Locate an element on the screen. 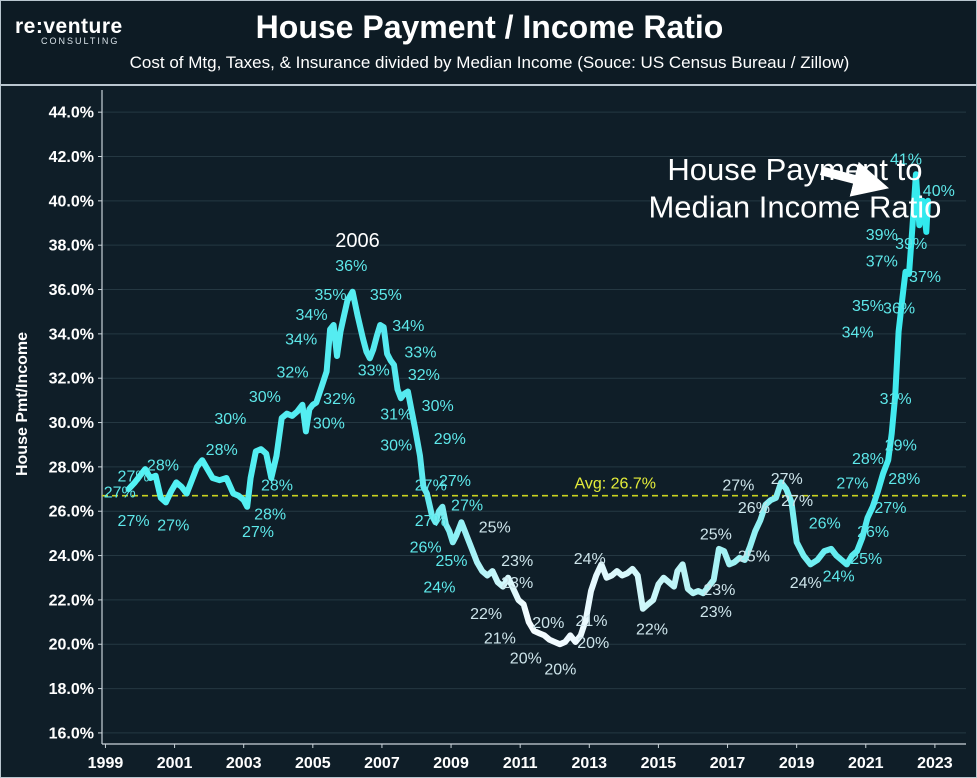 This screenshot has width=977, height=778. y-tick-label: 18.0% is located at coordinates (71, 689).